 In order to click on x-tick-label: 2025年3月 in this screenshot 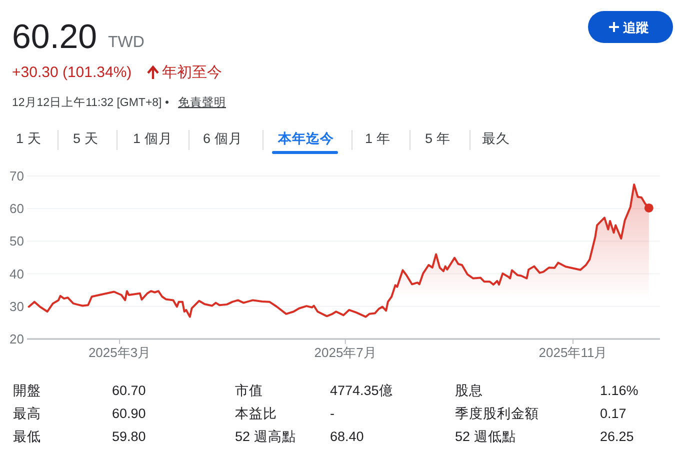, I will do `click(119, 352)`.